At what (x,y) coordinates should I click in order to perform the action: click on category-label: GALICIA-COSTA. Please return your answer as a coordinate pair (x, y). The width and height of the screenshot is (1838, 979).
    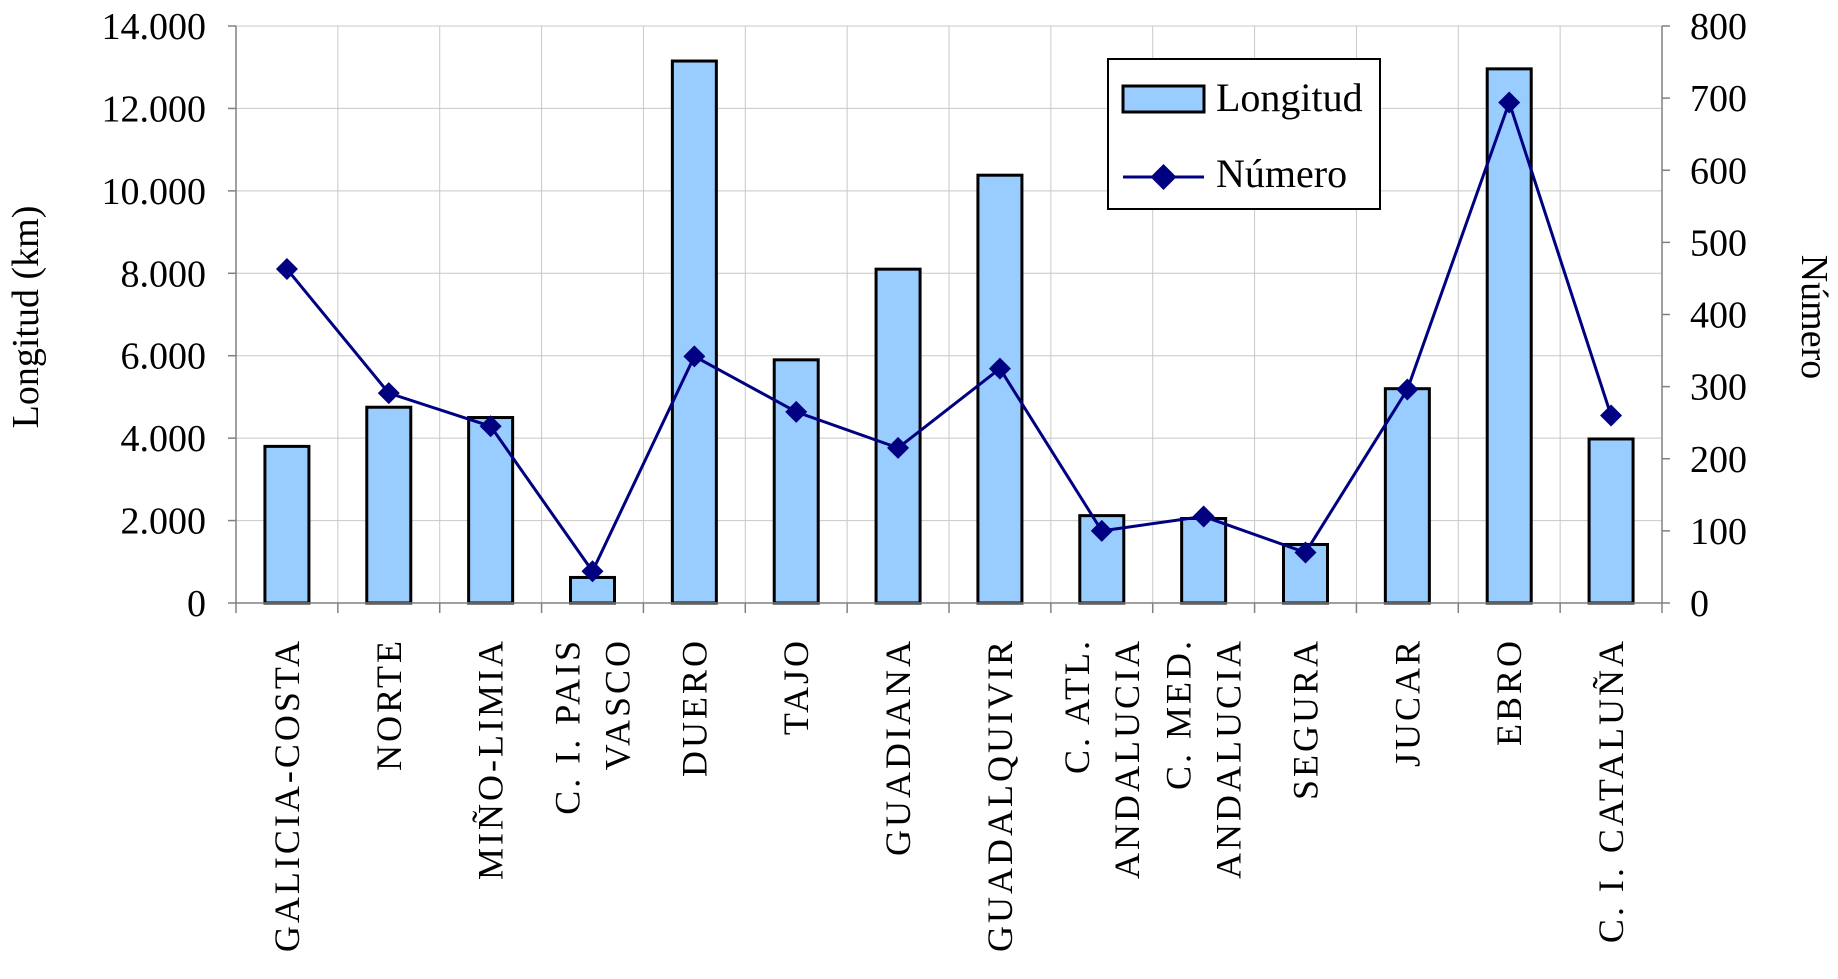
    Looking at the image, I should click on (287, 795).